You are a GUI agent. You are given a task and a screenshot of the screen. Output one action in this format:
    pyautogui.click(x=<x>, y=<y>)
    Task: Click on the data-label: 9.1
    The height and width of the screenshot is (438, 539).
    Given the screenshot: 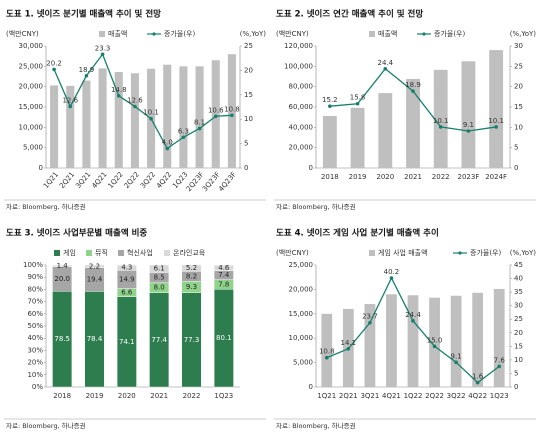 What is the action you would take?
    pyautogui.click(x=456, y=356)
    